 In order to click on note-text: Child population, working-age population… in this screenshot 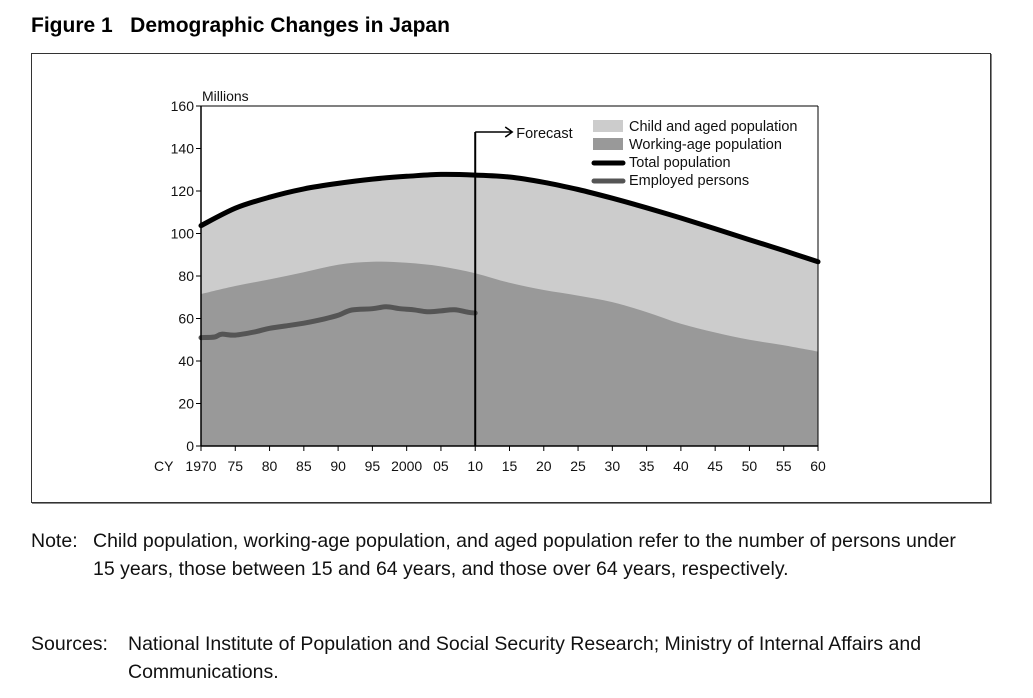, I will do `click(524, 555)`.